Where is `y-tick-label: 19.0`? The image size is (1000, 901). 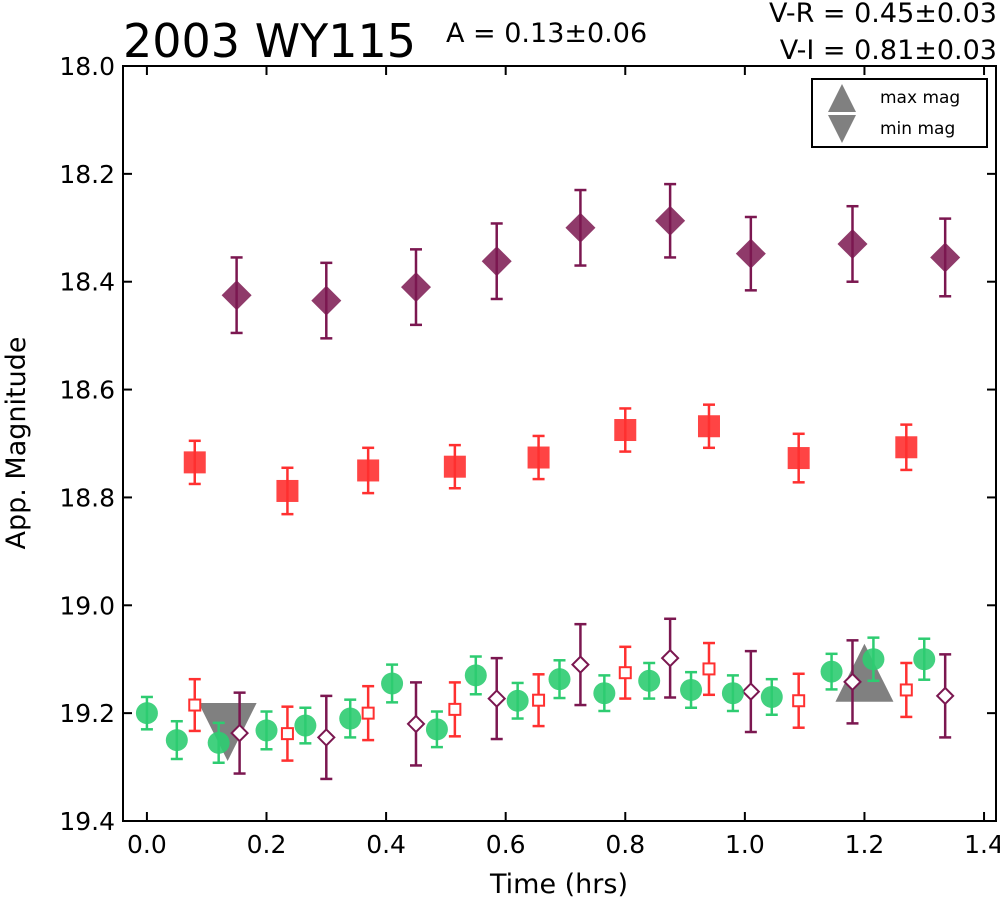 y-tick-label: 19.0 is located at coordinates (87, 605).